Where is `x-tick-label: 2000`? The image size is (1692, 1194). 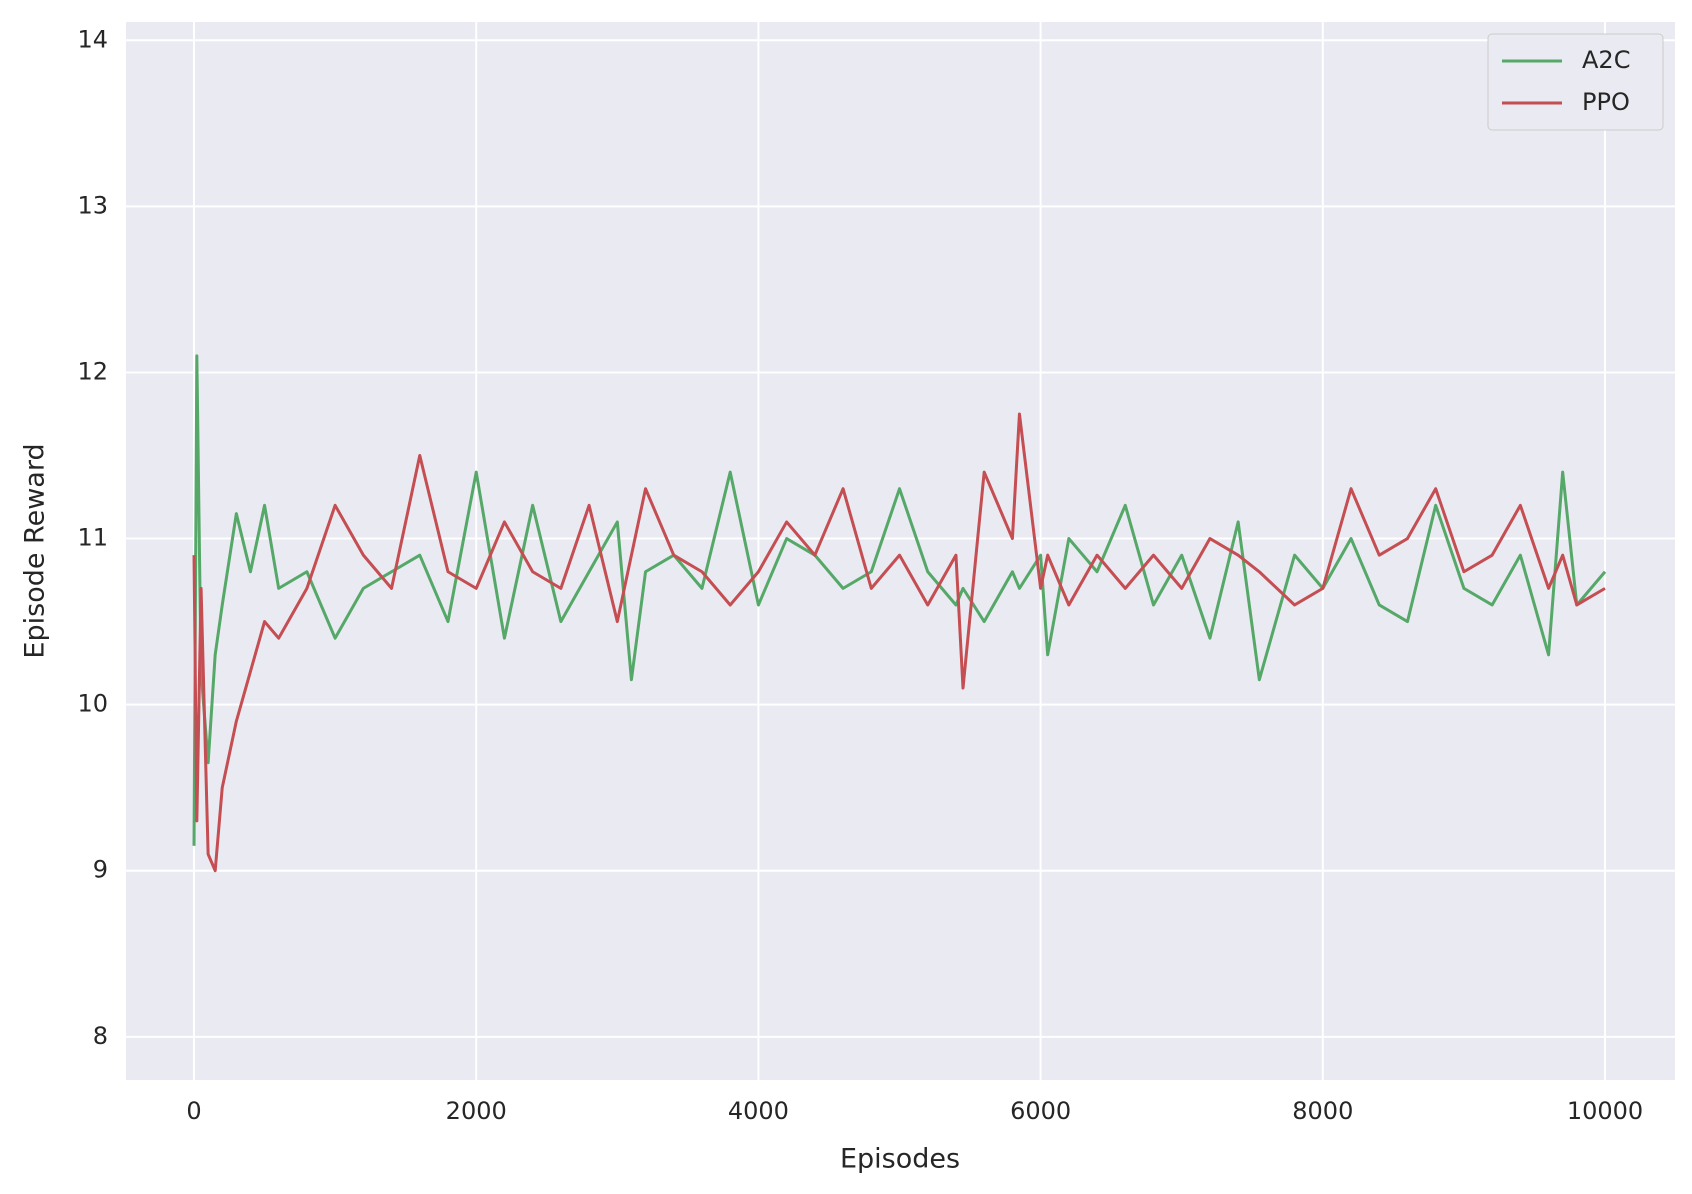 x-tick-label: 2000 is located at coordinates (476, 1111).